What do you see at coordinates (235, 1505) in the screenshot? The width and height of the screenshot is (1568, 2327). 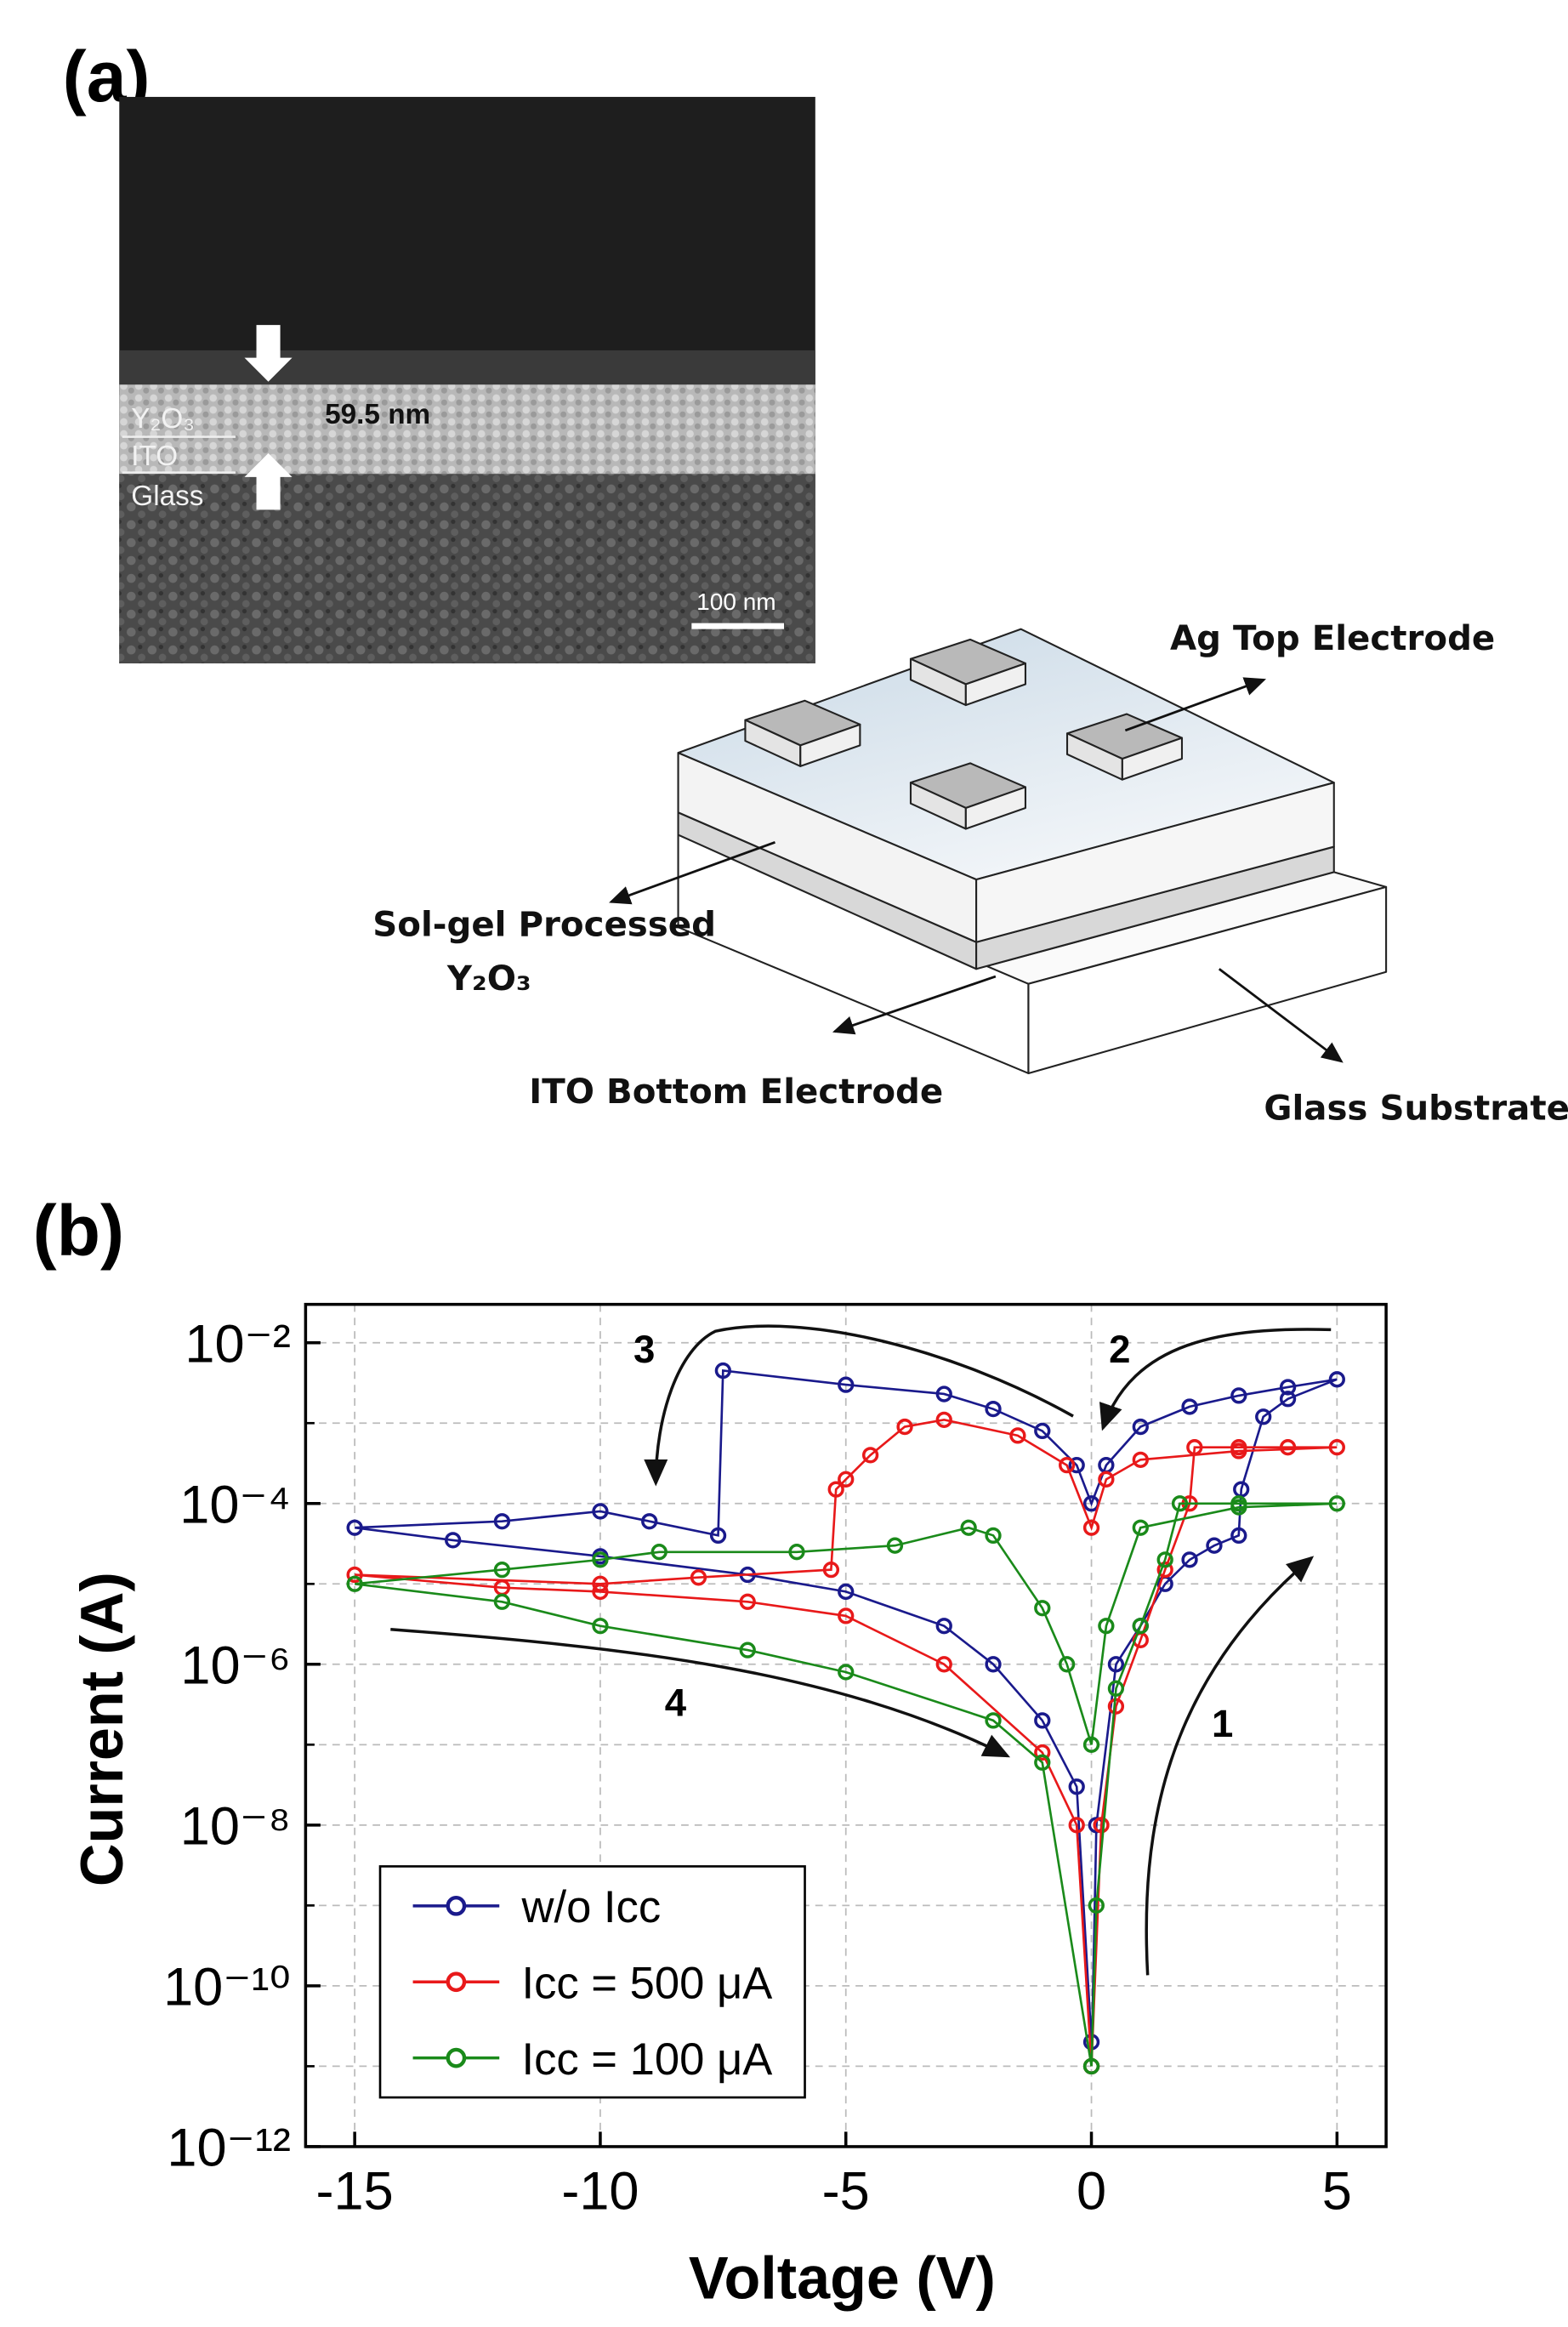 I see `y-tick-label: 10⁻⁴` at bounding box center [235, 1505].